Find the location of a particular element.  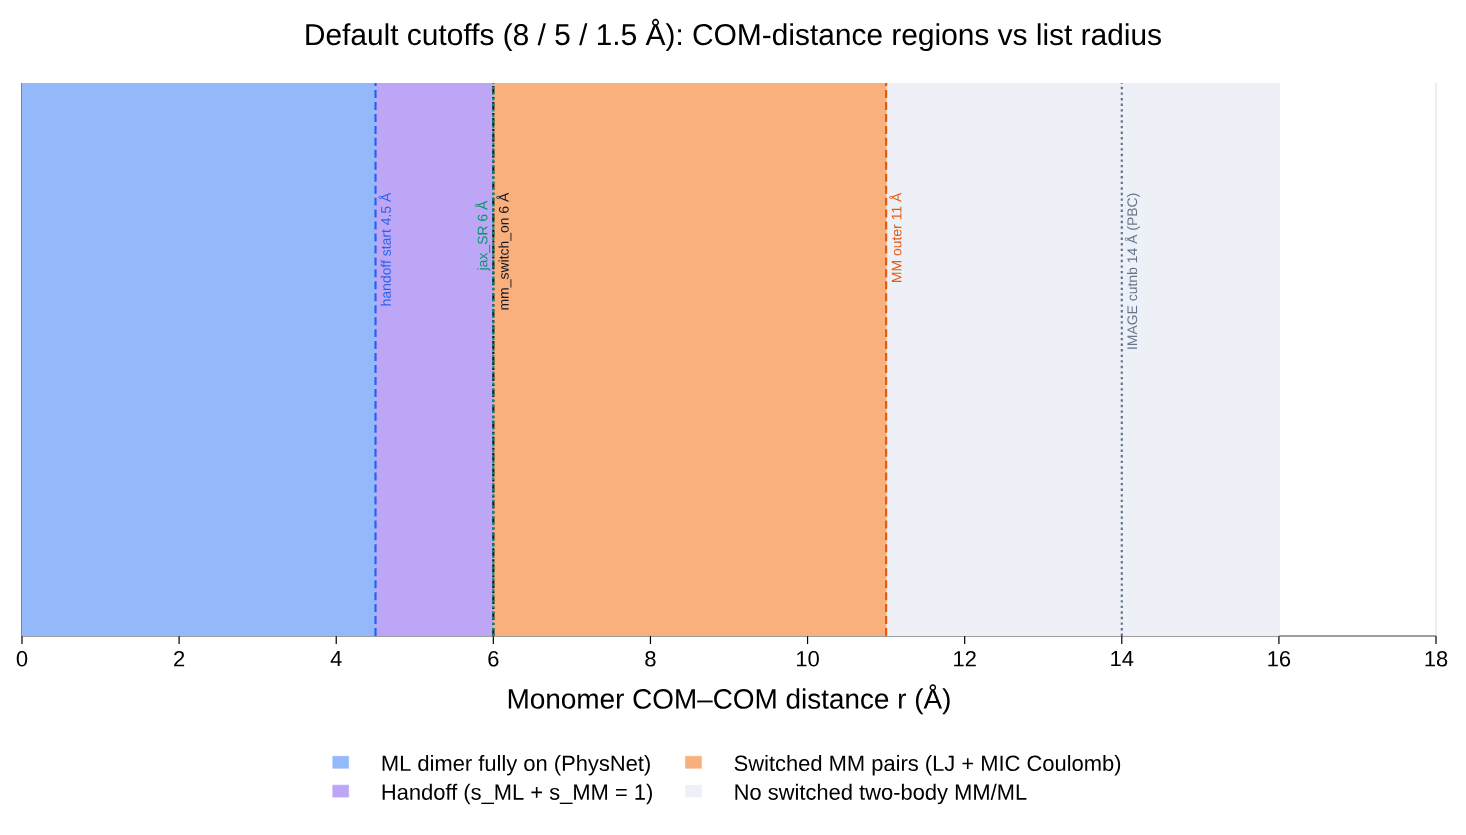

chart-title: Default cutoffs (8 / 5 / 1.5 Å): COM-distance regions vs list radius is located at coordinates (733, 35).